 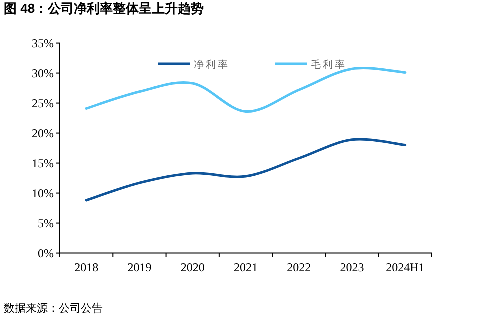 What do you see at coordinates (329, 65) in the screenshot?
I see `legend-label: 毛利率` at bounding box center [329, 65].